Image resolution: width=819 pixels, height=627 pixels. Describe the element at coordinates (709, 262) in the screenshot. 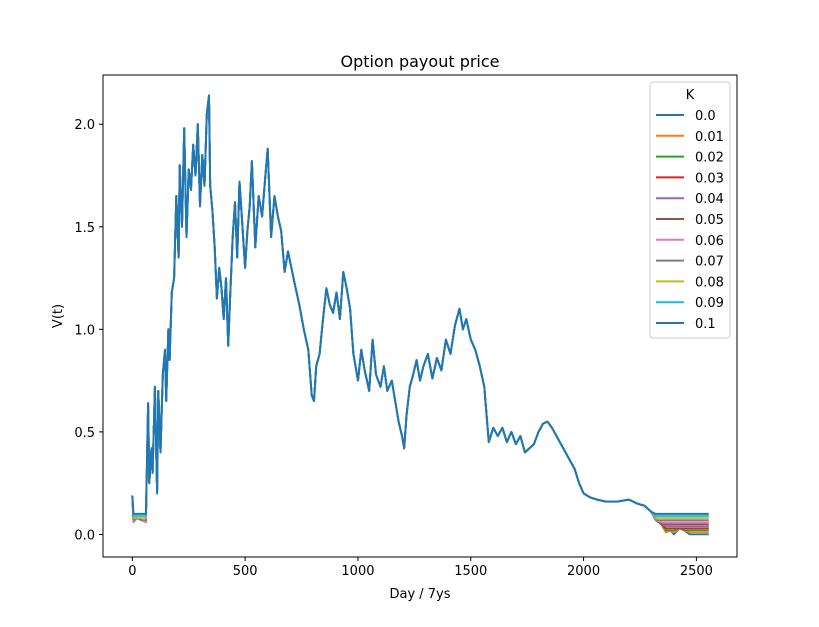

I see `legend-label: 0.07` at that location.